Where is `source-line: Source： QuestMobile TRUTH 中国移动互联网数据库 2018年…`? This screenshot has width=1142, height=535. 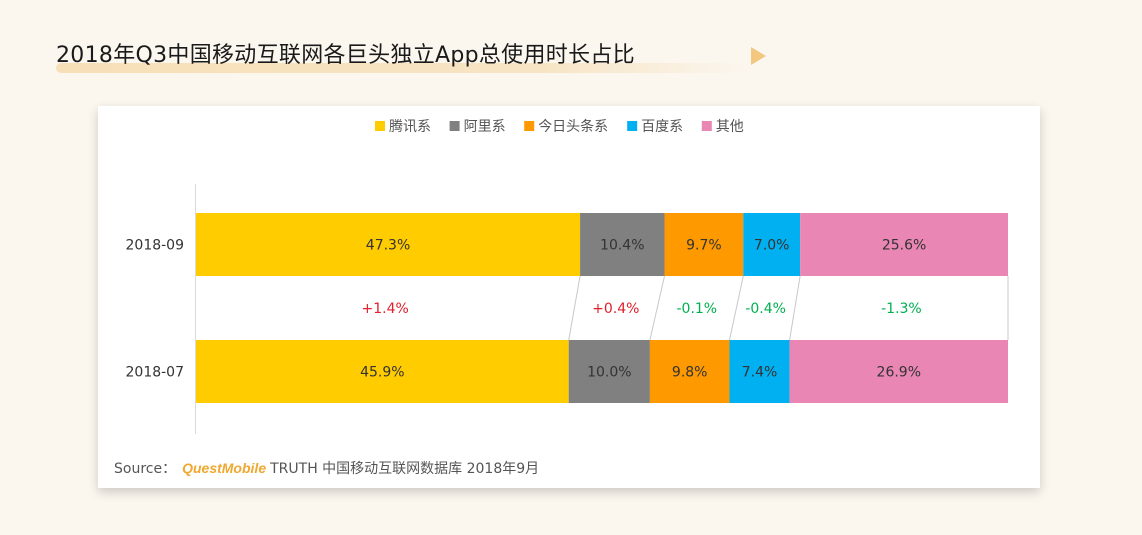 source-line: Source： QuestMobile TRUTH 中国移动互联网数据库 2018年… is located at coordinates (326, 468).